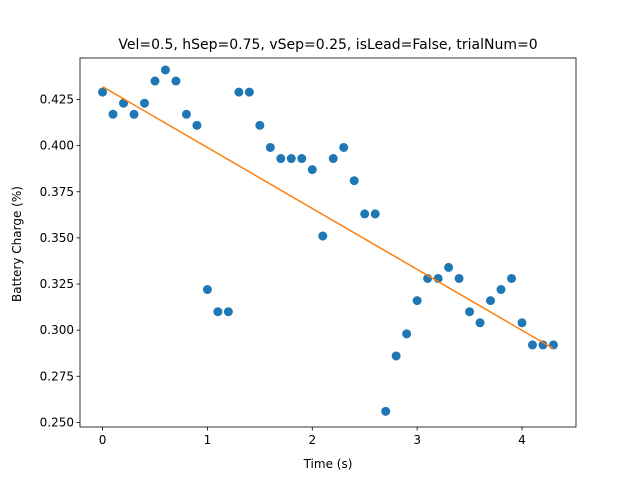  Describe the element at coordinates (57, 238) in the screenshot. I see `y-tick-label: 0.350` at that location.